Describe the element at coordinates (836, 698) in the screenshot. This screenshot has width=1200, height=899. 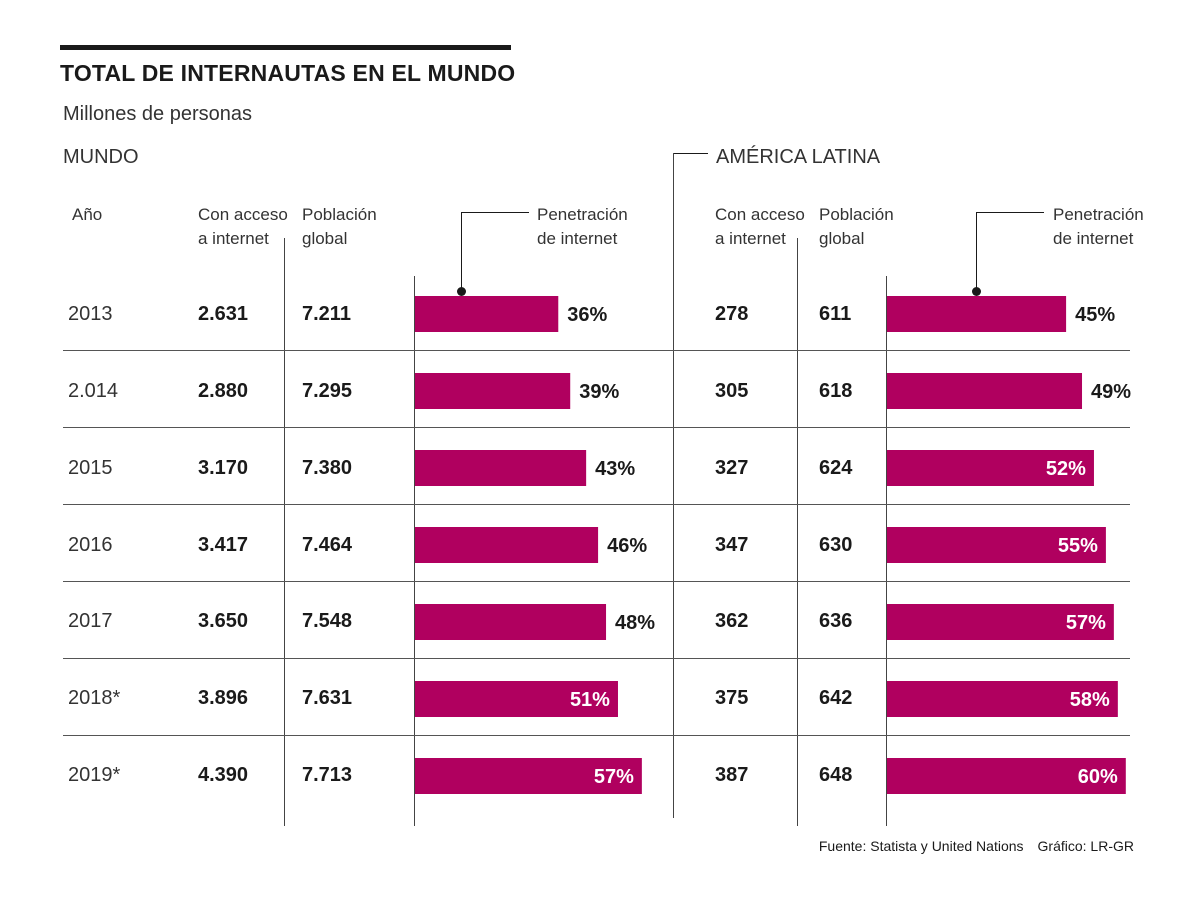
I see `latam-population-value: 642` at that location.